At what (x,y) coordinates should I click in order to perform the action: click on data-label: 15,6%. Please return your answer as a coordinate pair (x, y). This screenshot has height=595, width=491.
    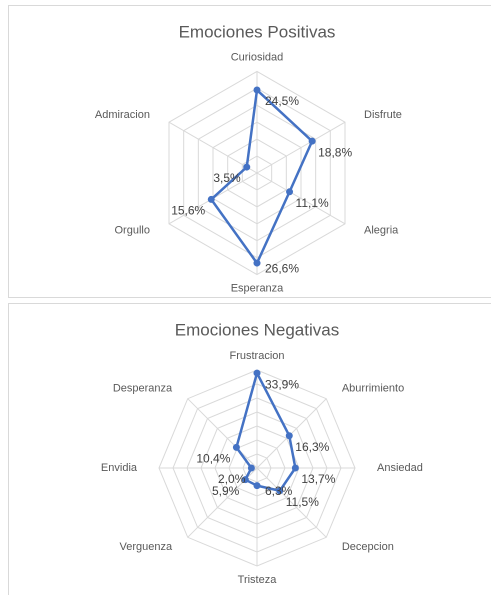
    Looking at the image, I should click on (188, 211).